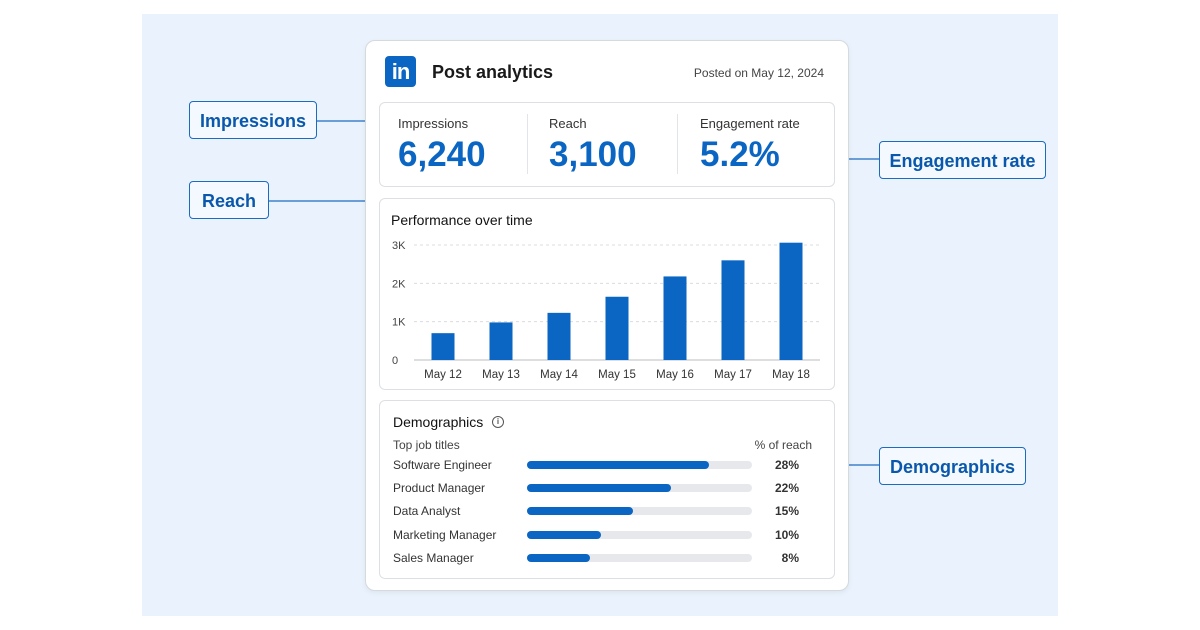 This screenshot has width=1200, height=630. Describe the element at coordinates (433, 123) in the screenshot. I see `impressions-label: Impressions` at that location.